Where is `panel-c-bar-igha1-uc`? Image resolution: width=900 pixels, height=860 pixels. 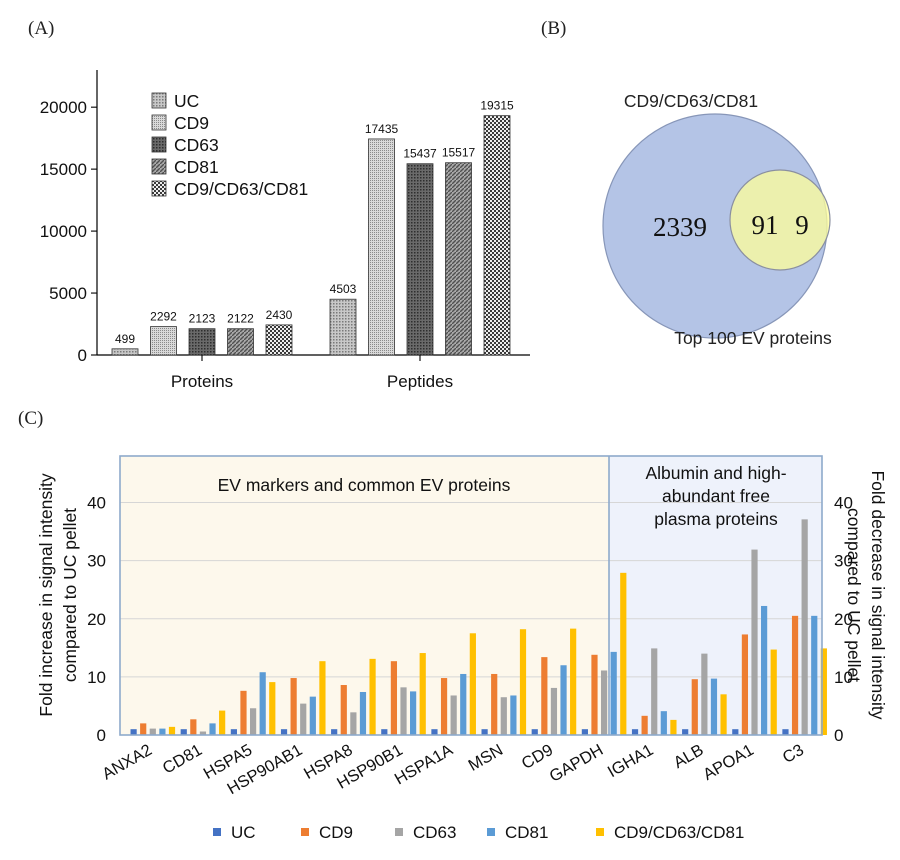
panel-c-bar-igha1-uc is located at coordinates (635, 732).